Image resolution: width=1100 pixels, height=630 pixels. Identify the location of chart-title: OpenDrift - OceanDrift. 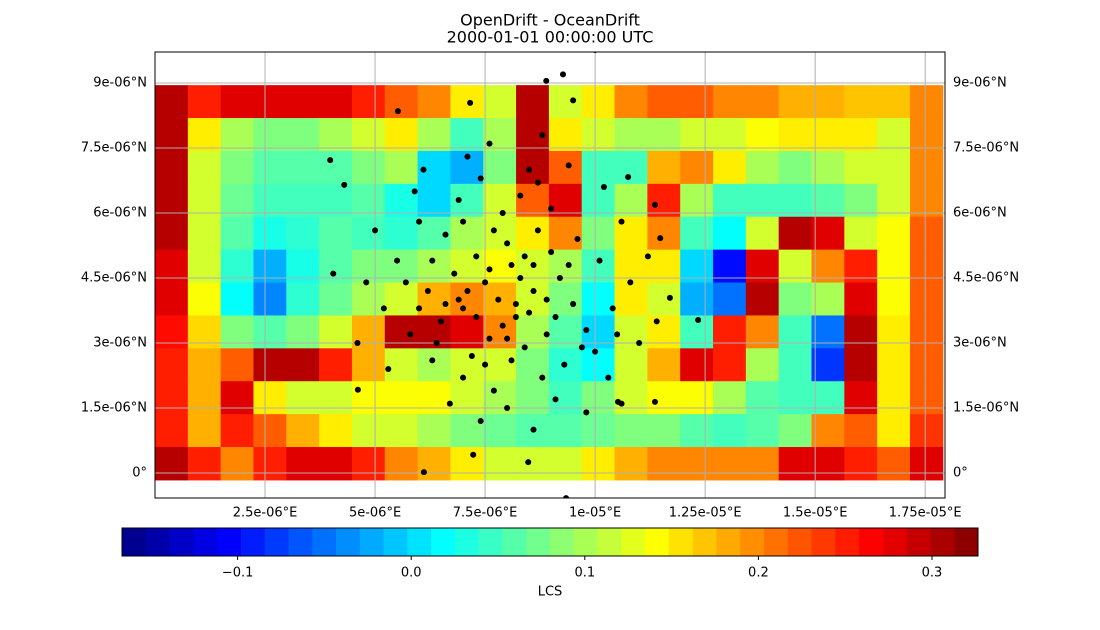
(550, 20).